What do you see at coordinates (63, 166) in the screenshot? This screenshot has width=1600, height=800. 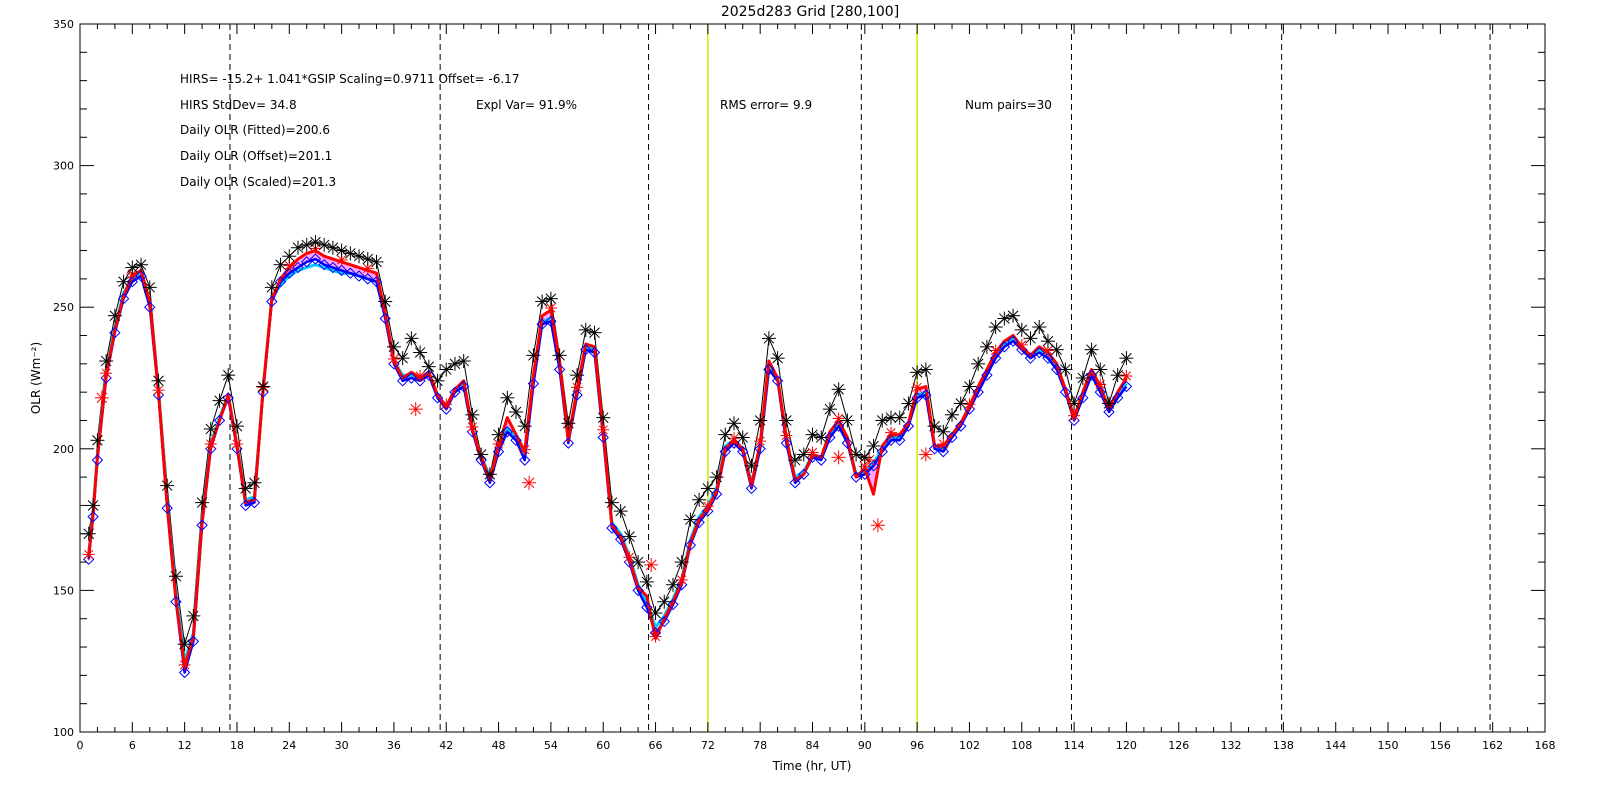 I see `y-tick-label: 300` at bounding box center [63, 166].